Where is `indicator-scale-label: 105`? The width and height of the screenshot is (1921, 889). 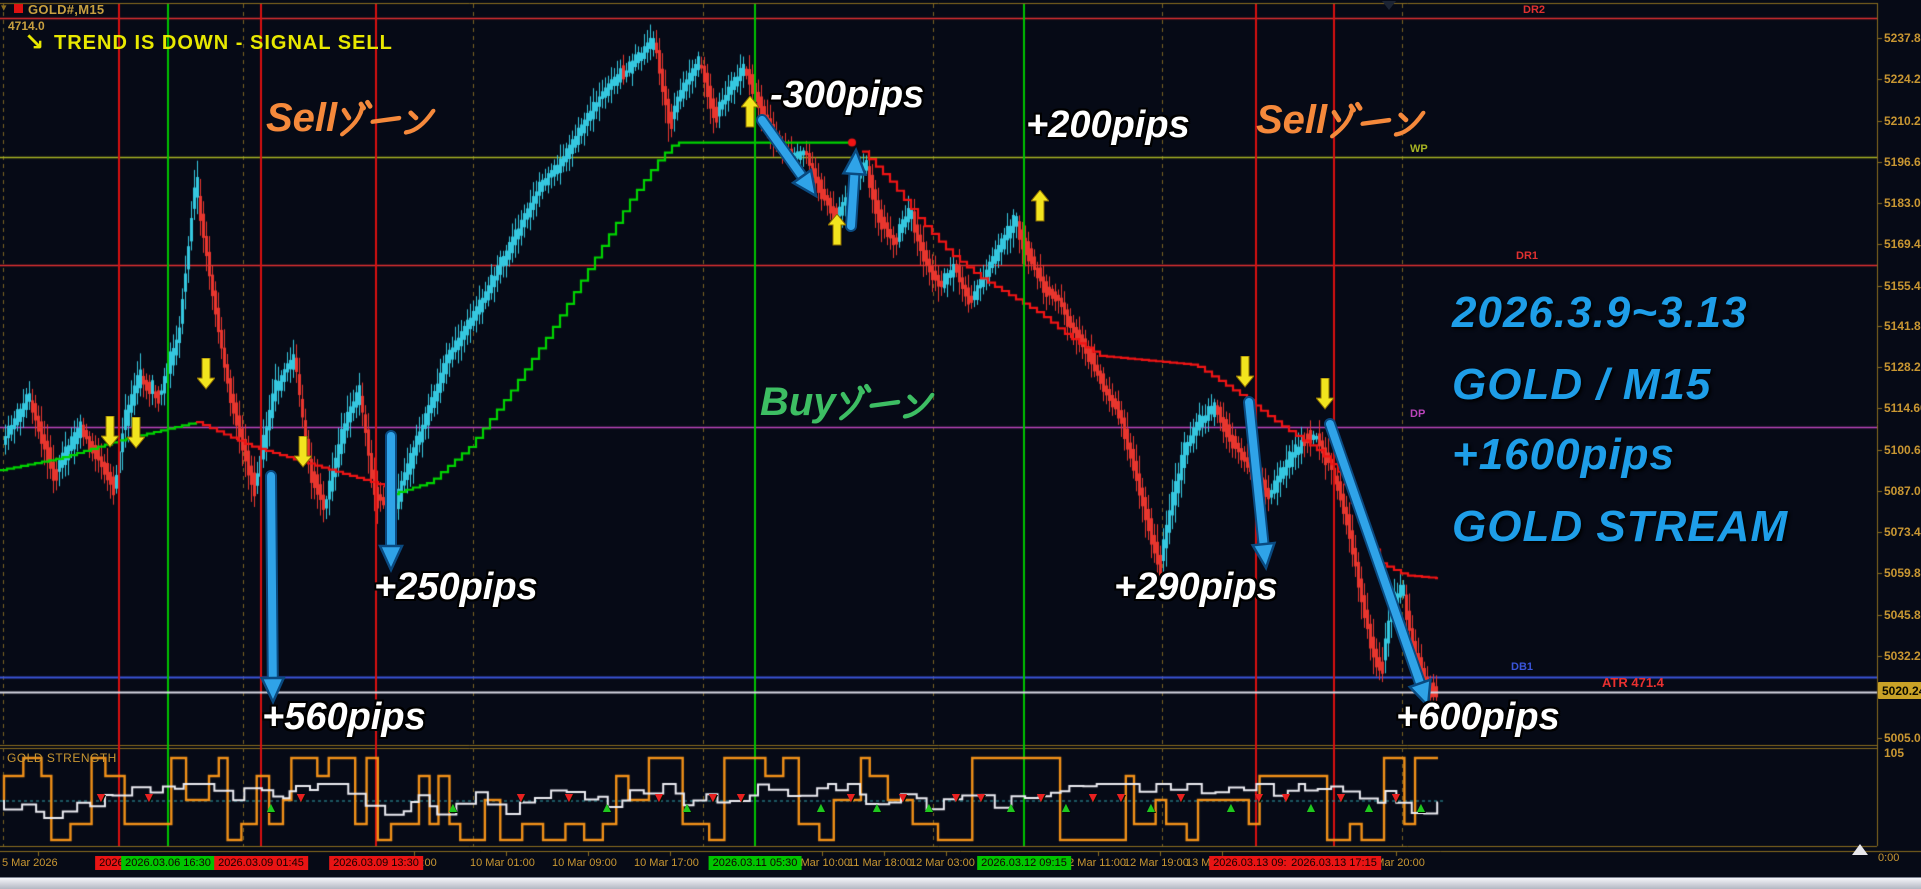
indicator-scale-label: 105 is located at coordinates (1894, 753).